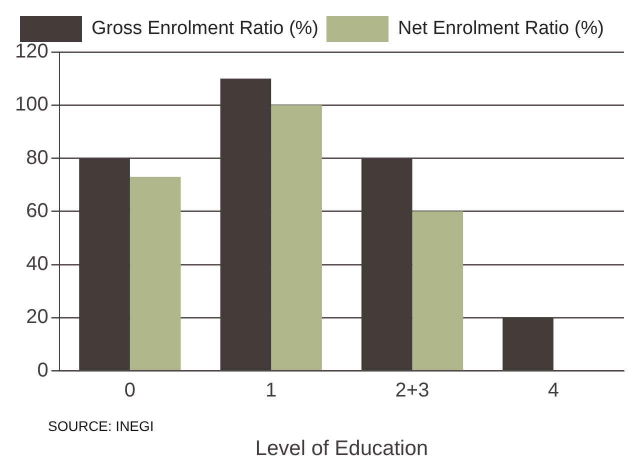 Image resolution: width=642 pixels, height=474 pixels. What do you see at coordinates (501, 29) in the screenshot?
I see `legend-label: Net Enrolment Ratio (%)` at bounding box center [501, 29].